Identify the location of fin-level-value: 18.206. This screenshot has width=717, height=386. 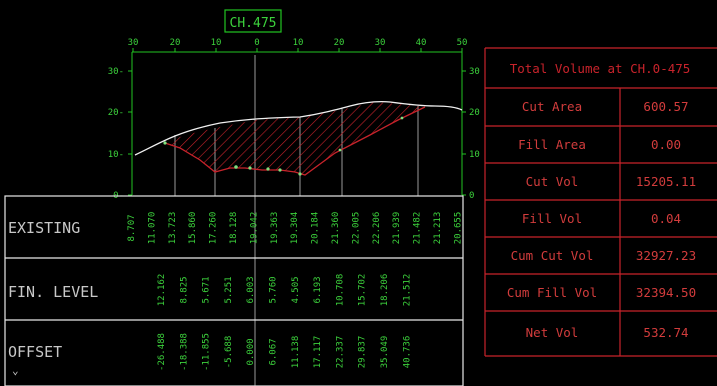
(385, 290).